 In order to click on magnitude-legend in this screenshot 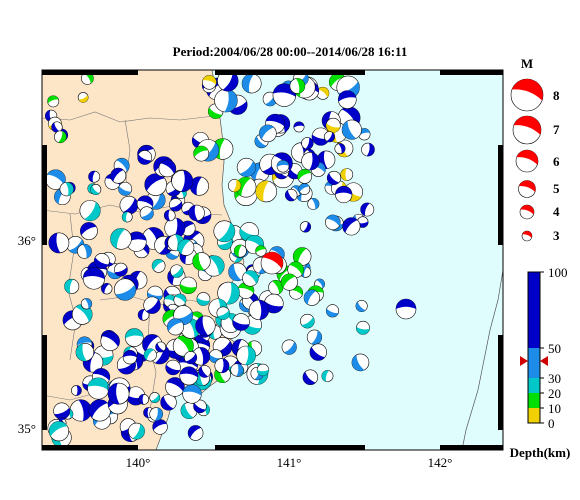, I will do `click(527, 160)`.